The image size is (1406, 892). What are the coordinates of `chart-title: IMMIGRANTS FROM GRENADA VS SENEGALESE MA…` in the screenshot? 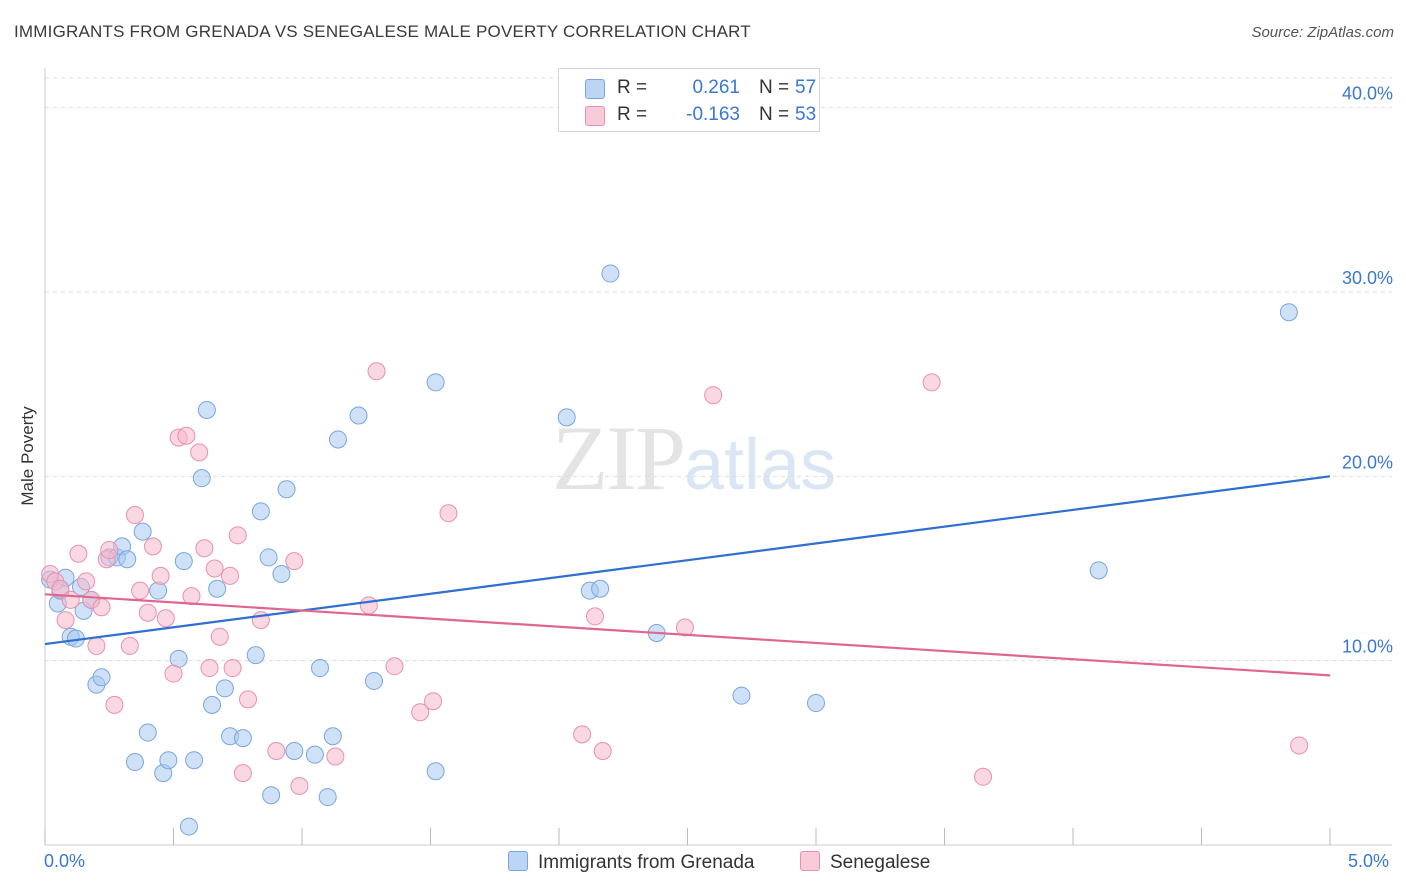 It's located at (382, 31).